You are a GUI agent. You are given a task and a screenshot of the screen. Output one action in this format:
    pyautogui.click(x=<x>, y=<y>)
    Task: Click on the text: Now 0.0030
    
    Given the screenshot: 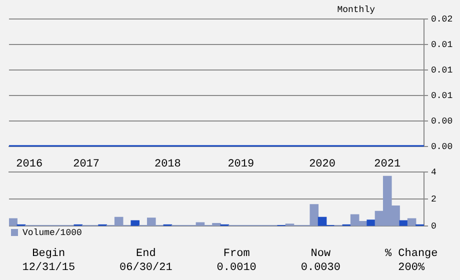 What is the action you would take?
    pyautogui.click(x=320, y=261)
    